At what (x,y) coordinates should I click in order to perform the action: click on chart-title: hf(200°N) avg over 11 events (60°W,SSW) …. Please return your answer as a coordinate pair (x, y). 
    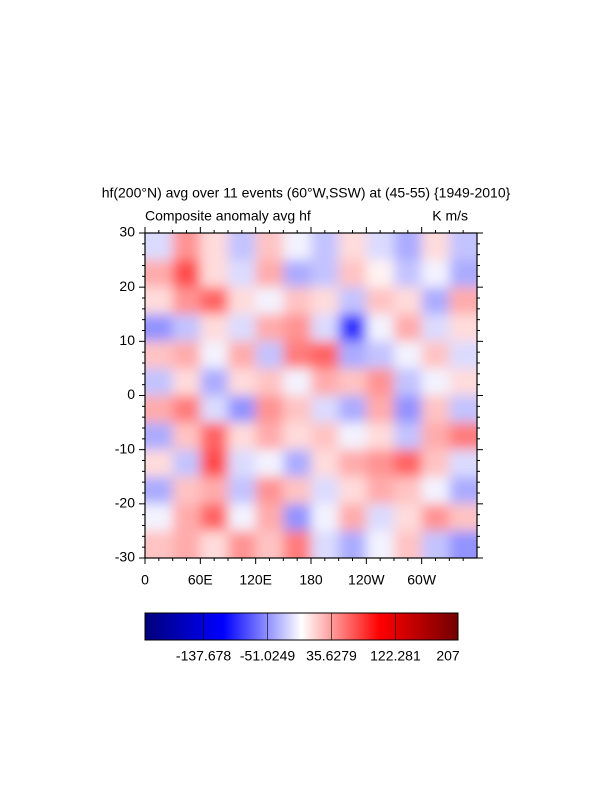
    Looking at the image, I should click on (306, 193).